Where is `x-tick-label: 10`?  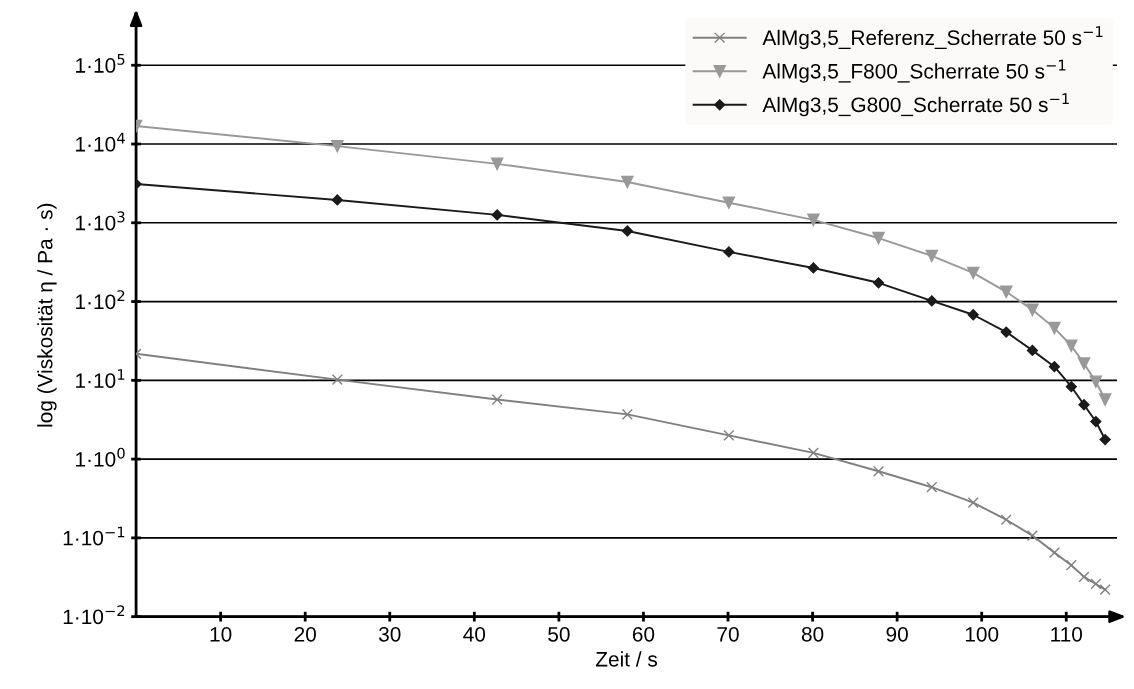
x-tick-label: 10 is located at coordinates (221, 634).